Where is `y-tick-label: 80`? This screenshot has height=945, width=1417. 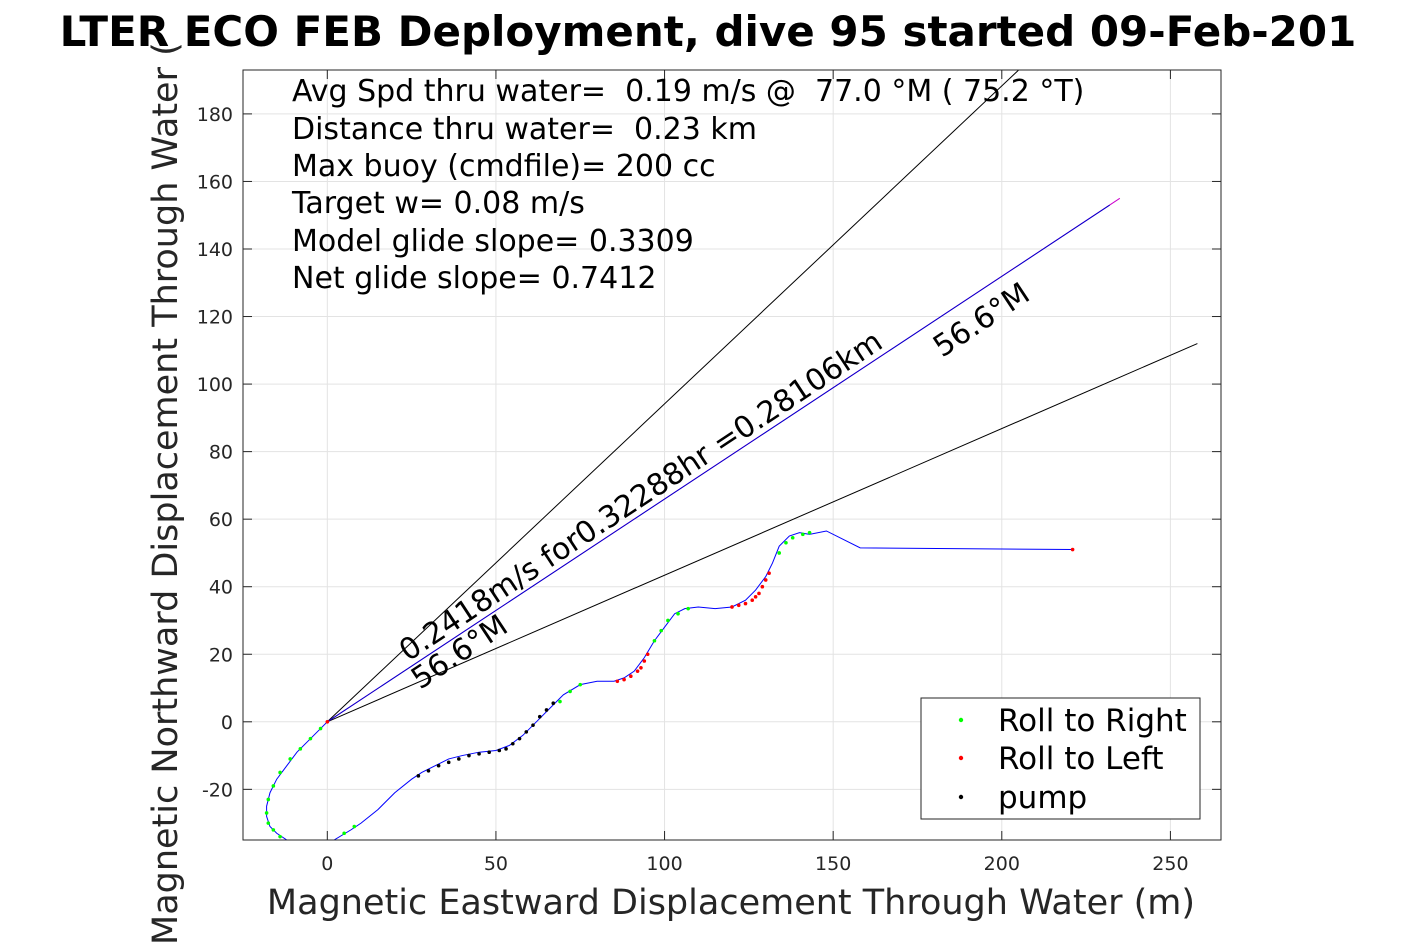
y-tick-label: 80 is located at coordinates (221, 453).